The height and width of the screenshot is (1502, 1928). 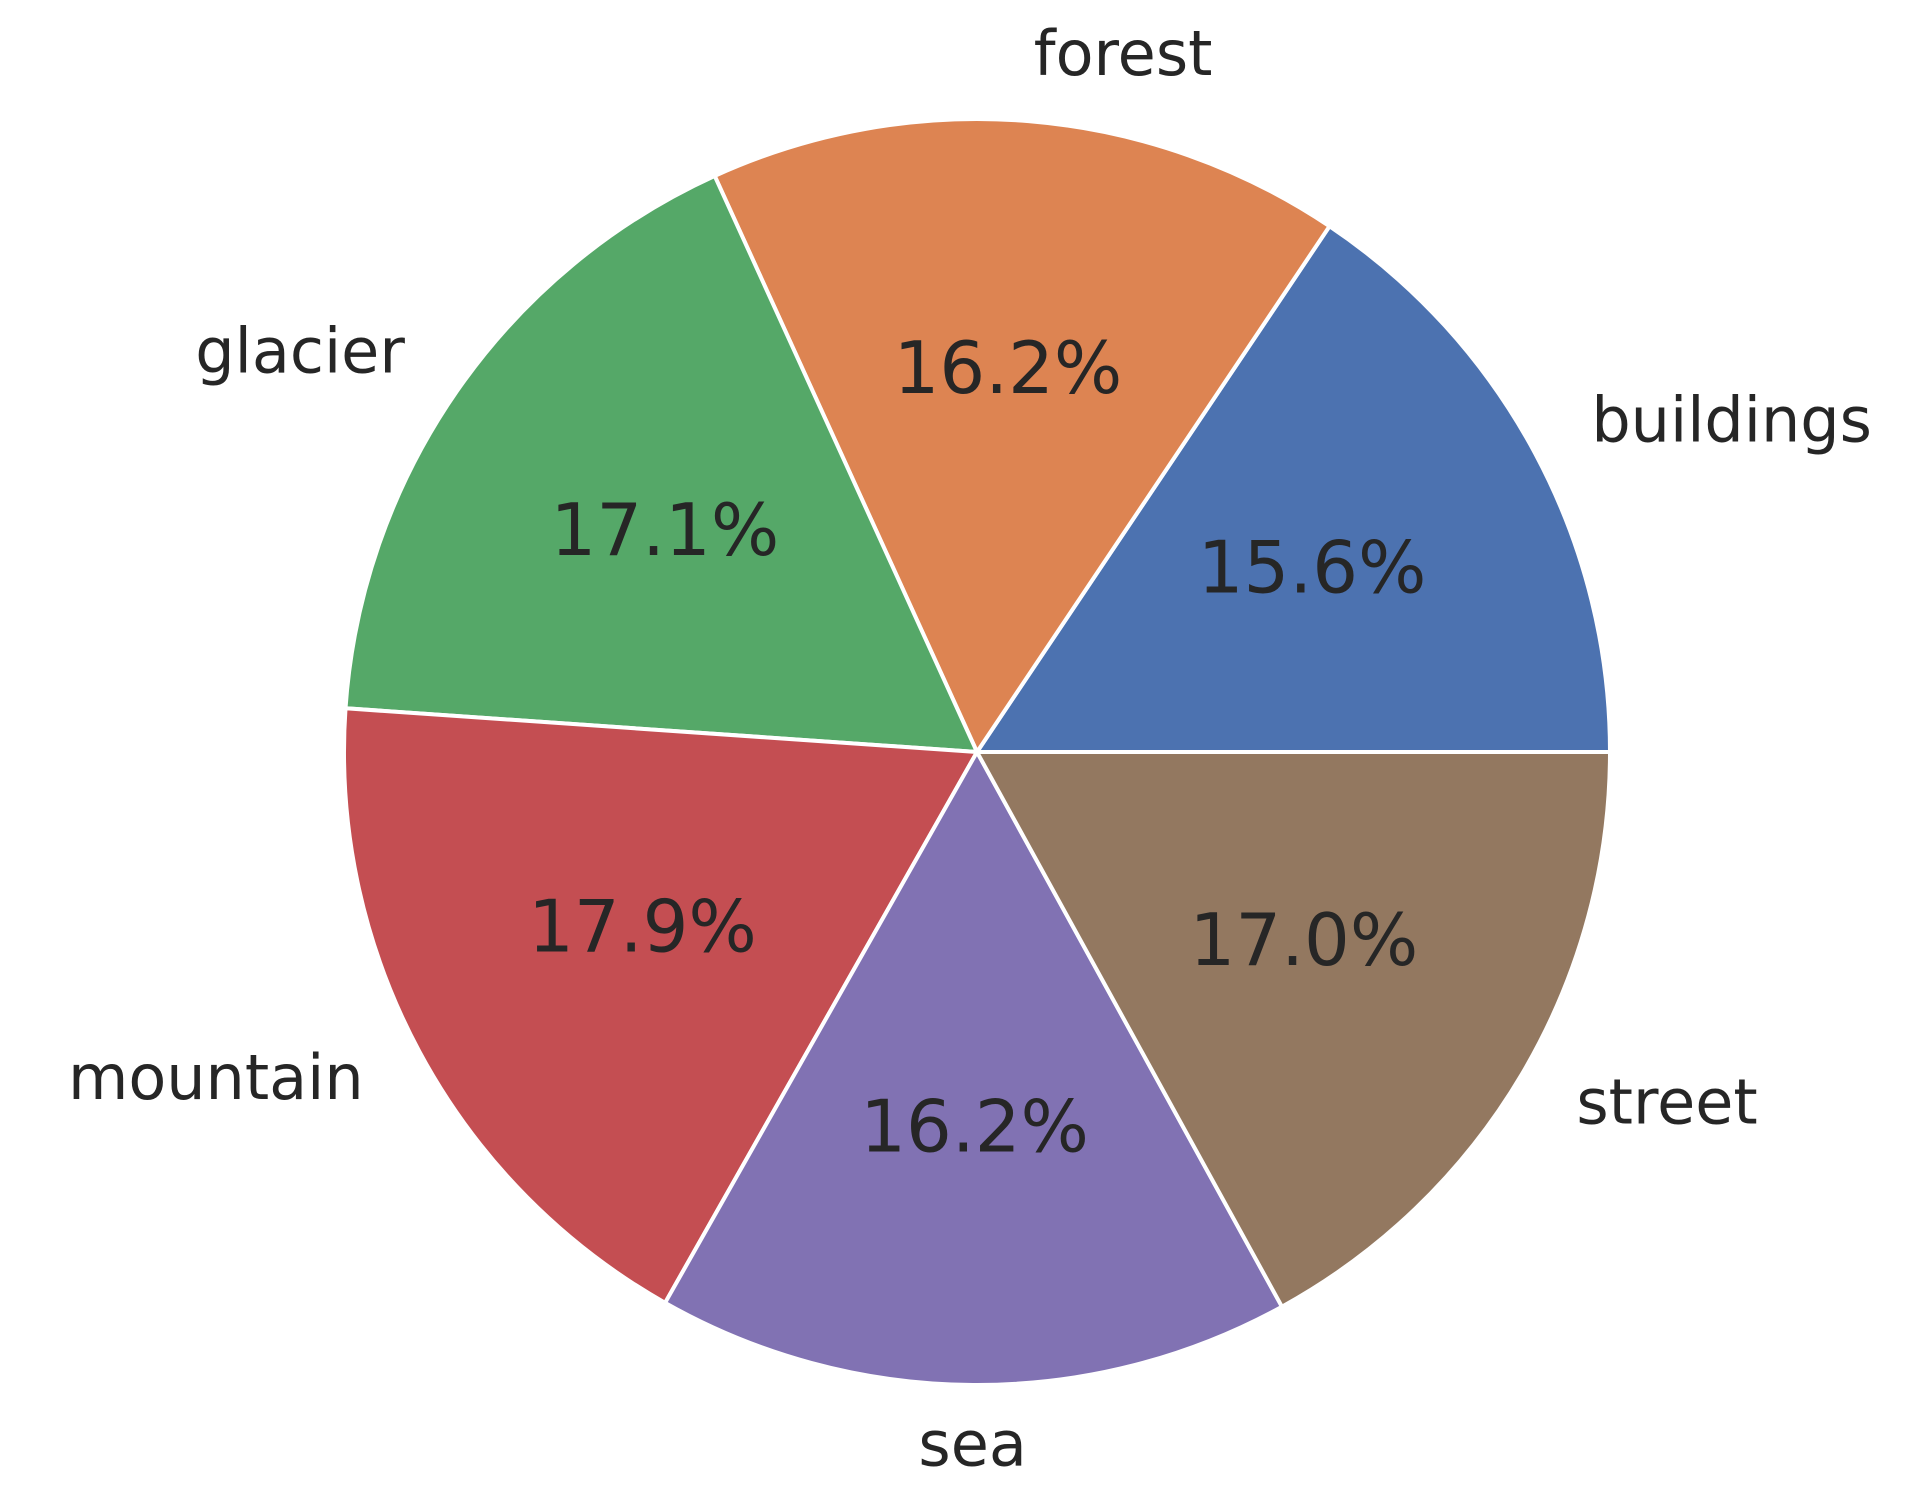 What do you see at coordinates (1666, 1102) in the screenshot?
I see `slice-label: street` at bounding box center [1666, 1102].